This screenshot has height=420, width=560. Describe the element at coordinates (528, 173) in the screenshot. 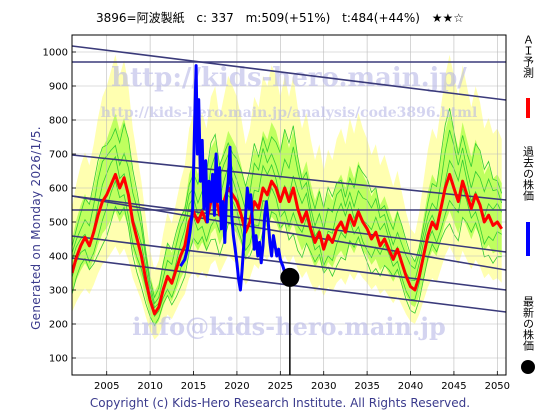

I see `legend-past-label: 過去の株価` at that location.